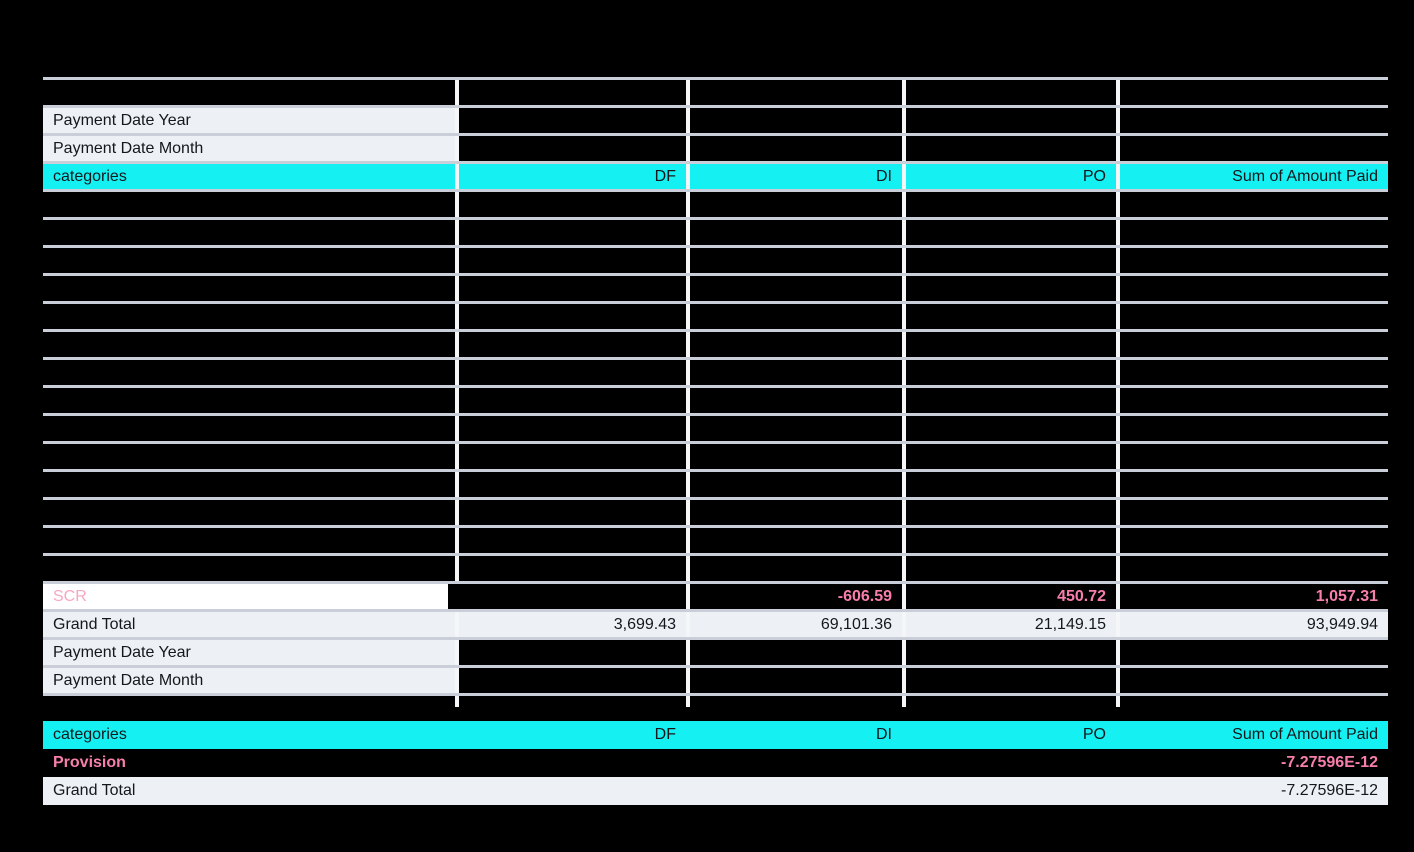 The width and height of the screenshot is (1414, 852). Describe the element at coordinates (1009, 791) in the screenshot. I see `grand-total-2-po-value` at that location.